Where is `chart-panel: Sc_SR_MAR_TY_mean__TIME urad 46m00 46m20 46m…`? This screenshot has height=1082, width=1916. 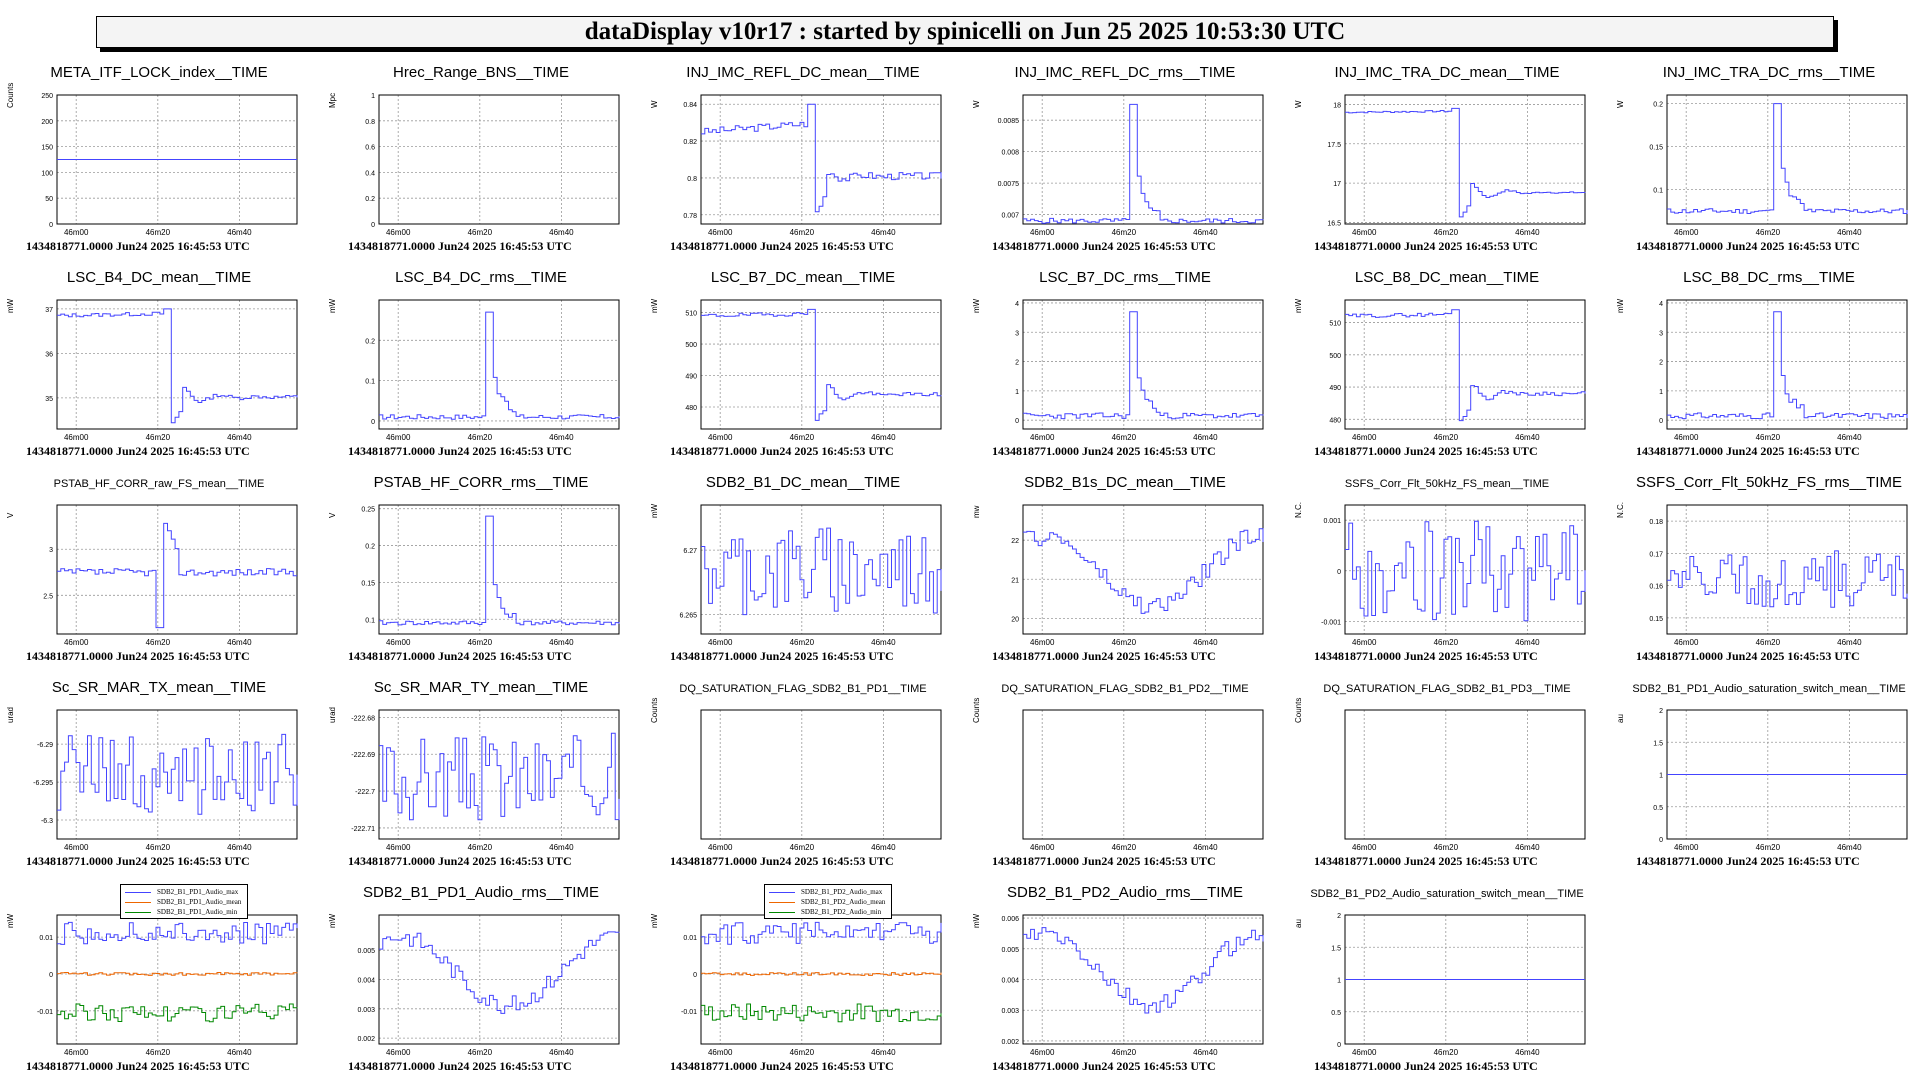 chart-panel: Sc_SR_MAR_TY_mean__TIME urad 46m00 46m20 46m… is located at coordinates (481, 777).